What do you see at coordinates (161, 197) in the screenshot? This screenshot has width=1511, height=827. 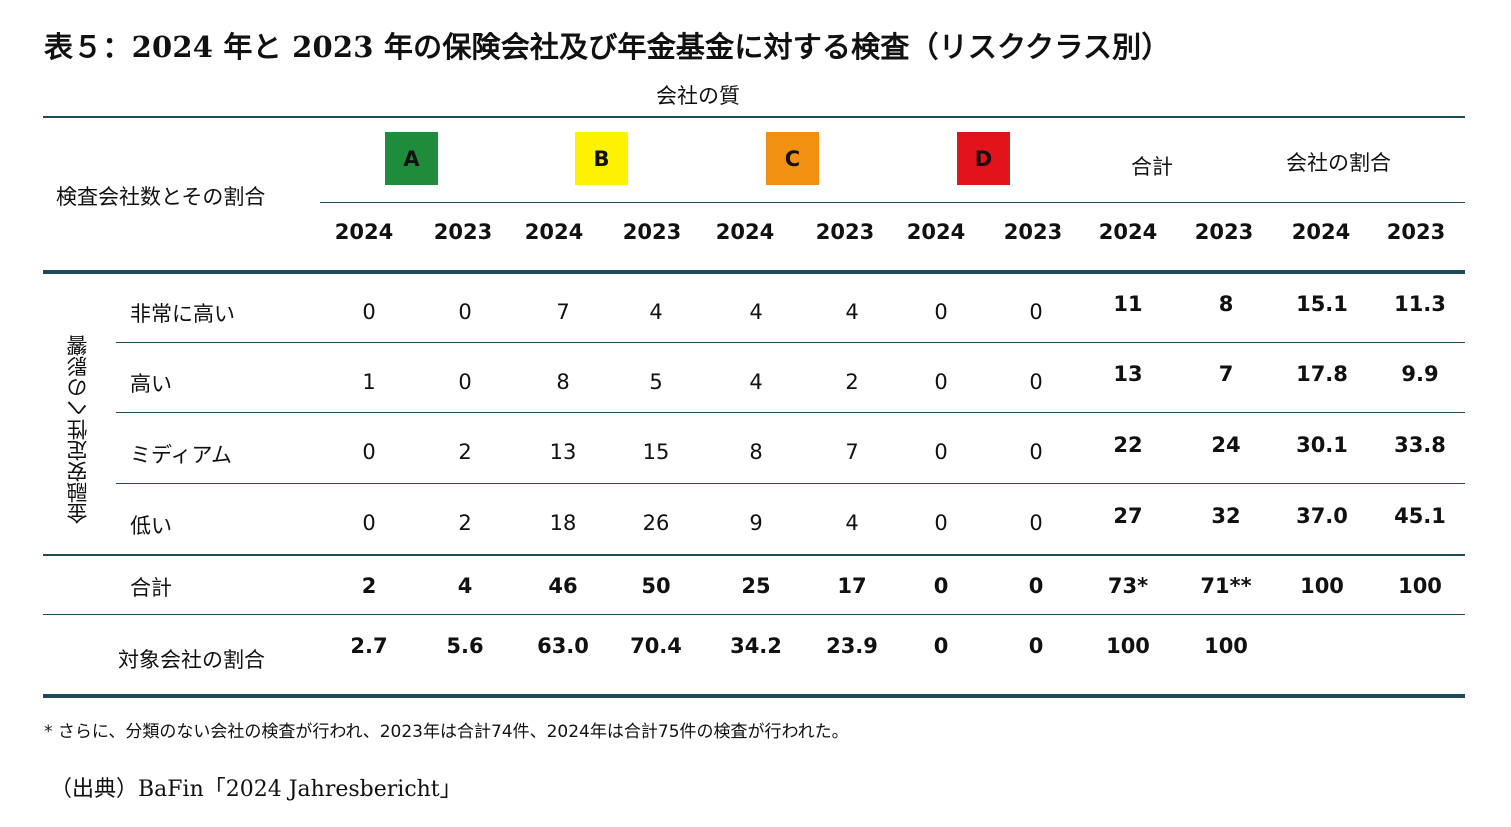 I see `left-header: 検査会社数とその割合` at bounding box center [161, 197].